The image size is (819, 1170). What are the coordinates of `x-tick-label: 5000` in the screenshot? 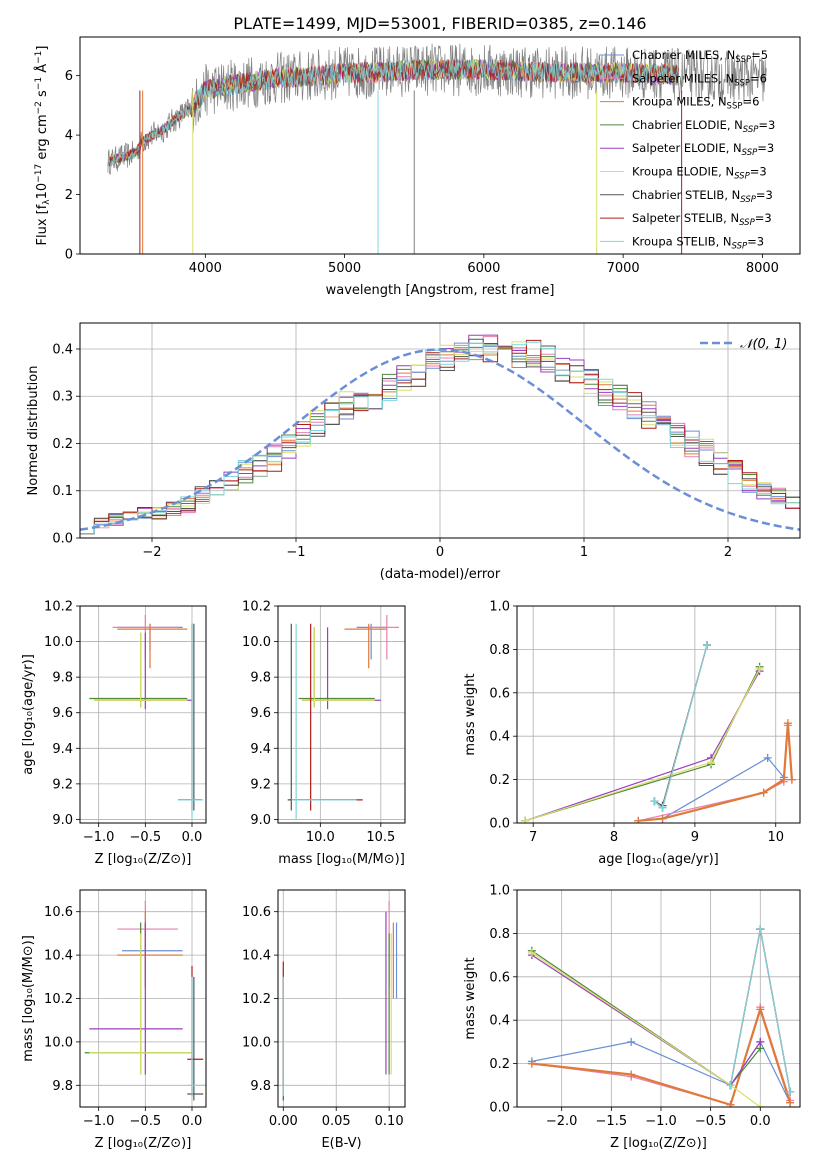 It's located at (344, 268).